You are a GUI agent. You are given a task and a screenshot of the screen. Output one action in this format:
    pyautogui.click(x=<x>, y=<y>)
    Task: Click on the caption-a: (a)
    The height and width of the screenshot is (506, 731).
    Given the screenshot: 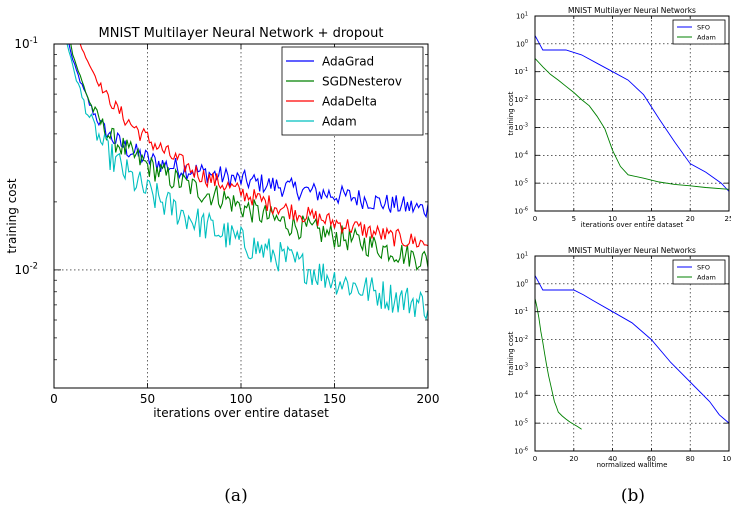 What is the action you would take?
    pyautogui.click(x=235, y=496)
    